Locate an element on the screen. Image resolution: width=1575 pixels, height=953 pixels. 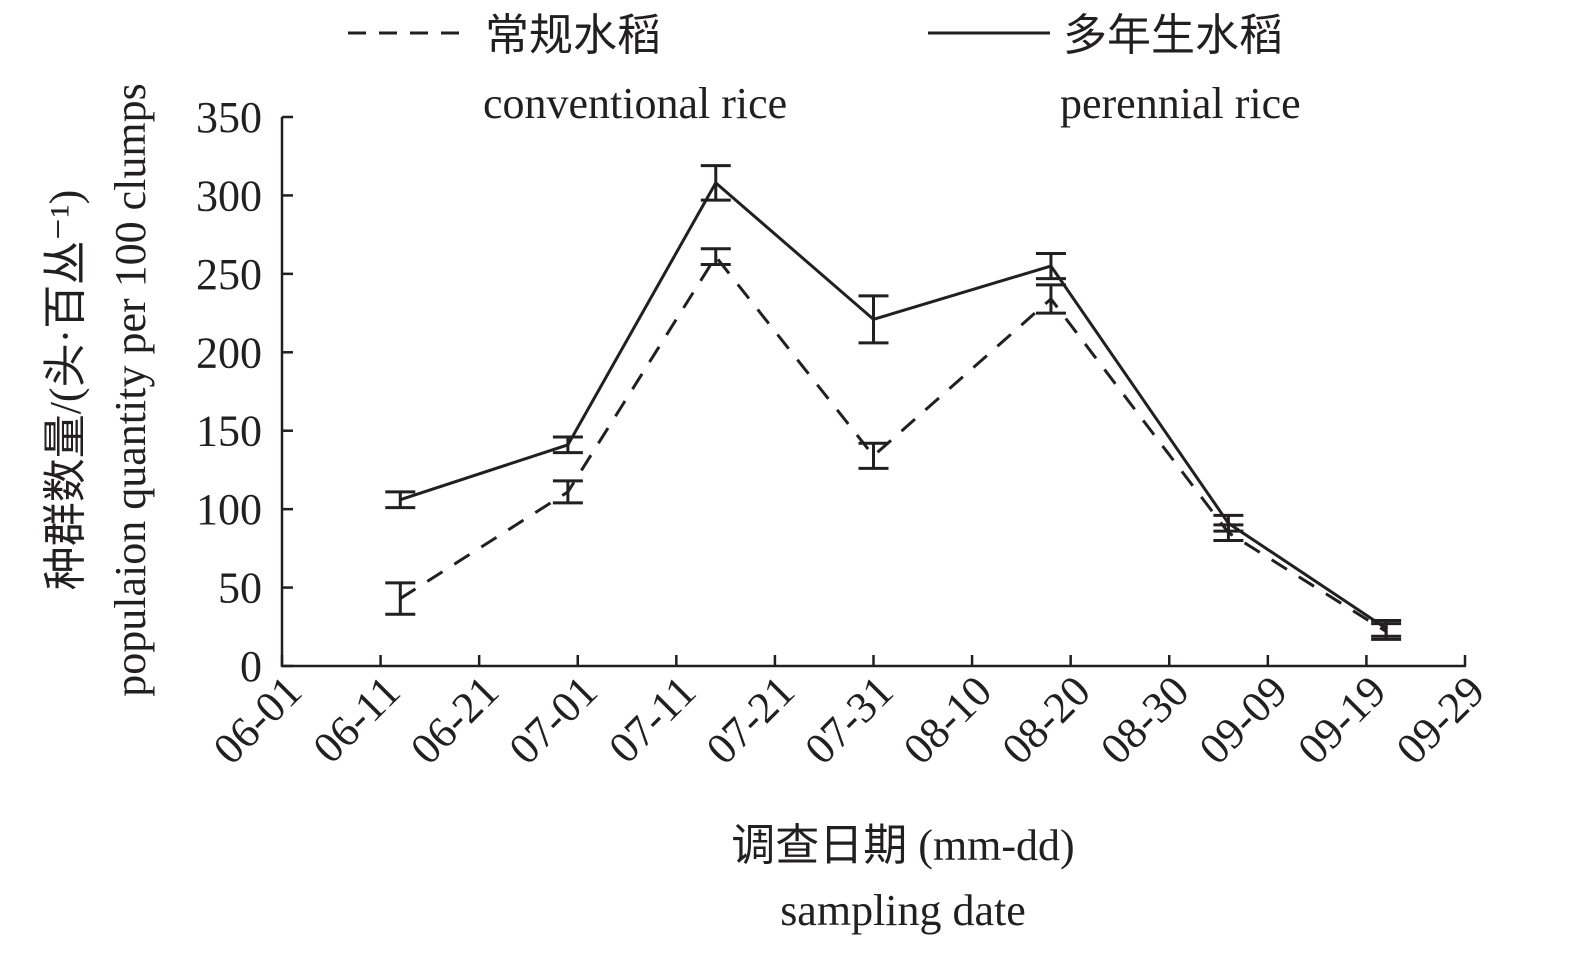
legend-perennial-label-cn: 多年生水稻 is located at coordinates (1173, 35).